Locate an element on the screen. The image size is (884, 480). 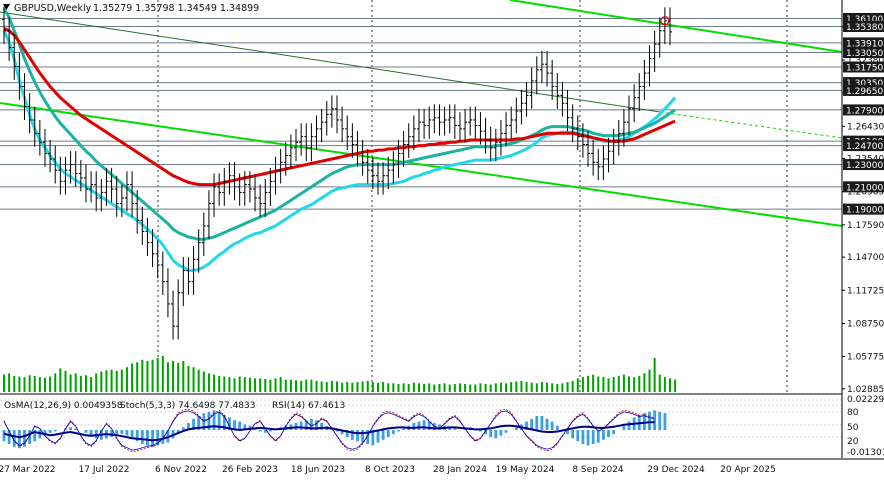
volume-layer is located at coordinates (340, 374).